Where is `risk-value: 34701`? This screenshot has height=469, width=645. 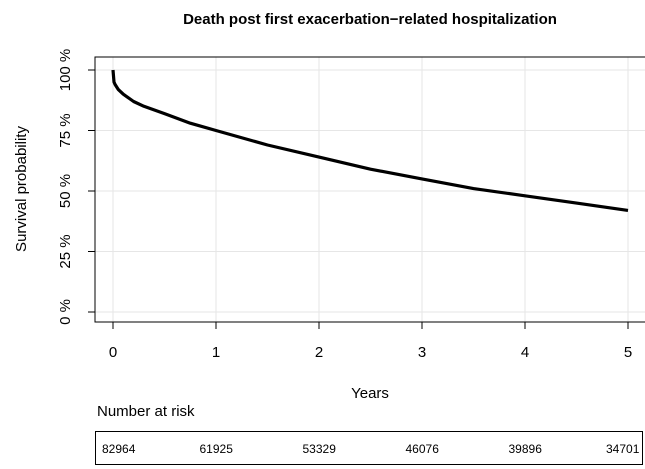 risk-value: 34701 is located at coordinates (623, 449).